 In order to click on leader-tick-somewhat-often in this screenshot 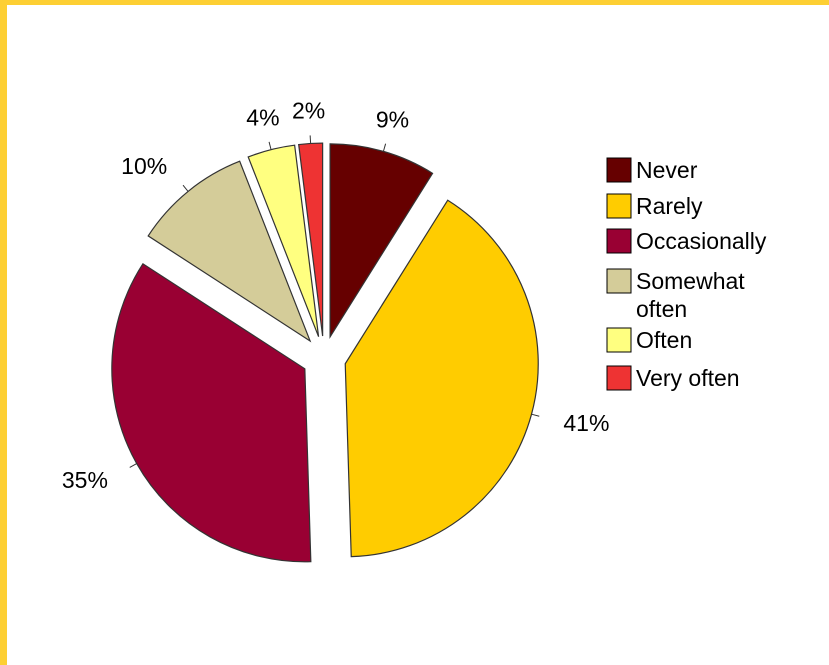, I will do `click(185, 188)`.